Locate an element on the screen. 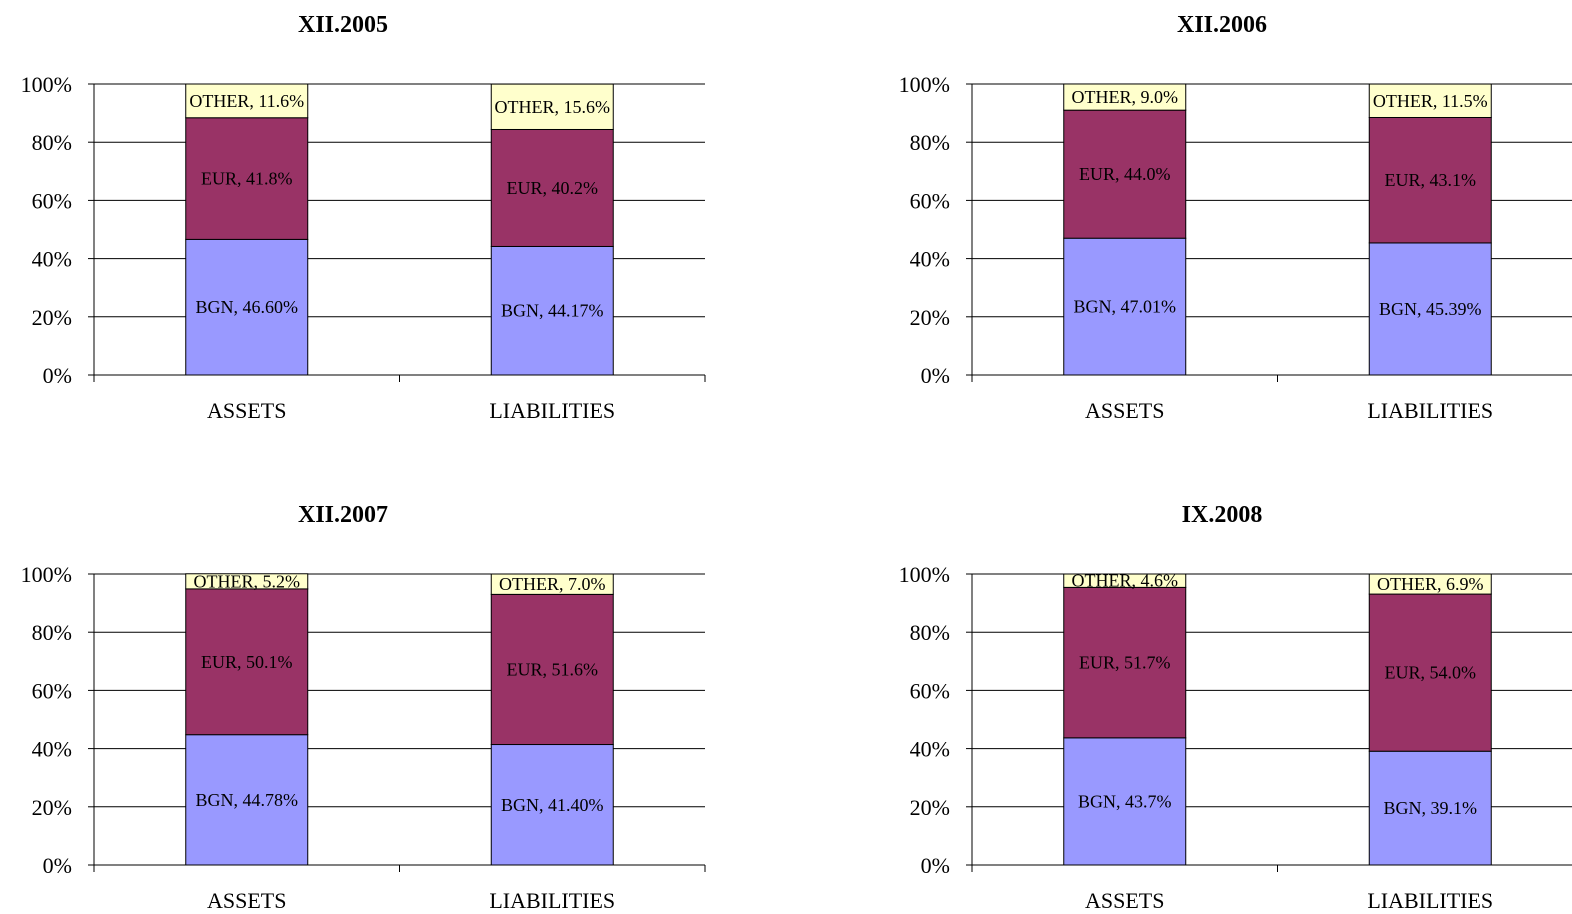 The width and height of the screenshot is (1572, 914). chart-title: IX.2008 is located at coordinates (1222, 515).